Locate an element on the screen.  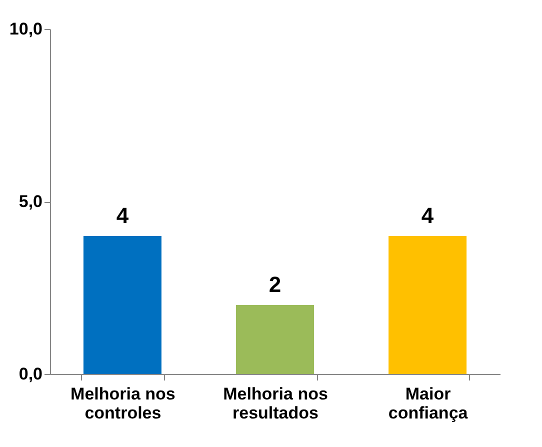
x-tick-label: Maior confiança is located at coordinates (428, 403).